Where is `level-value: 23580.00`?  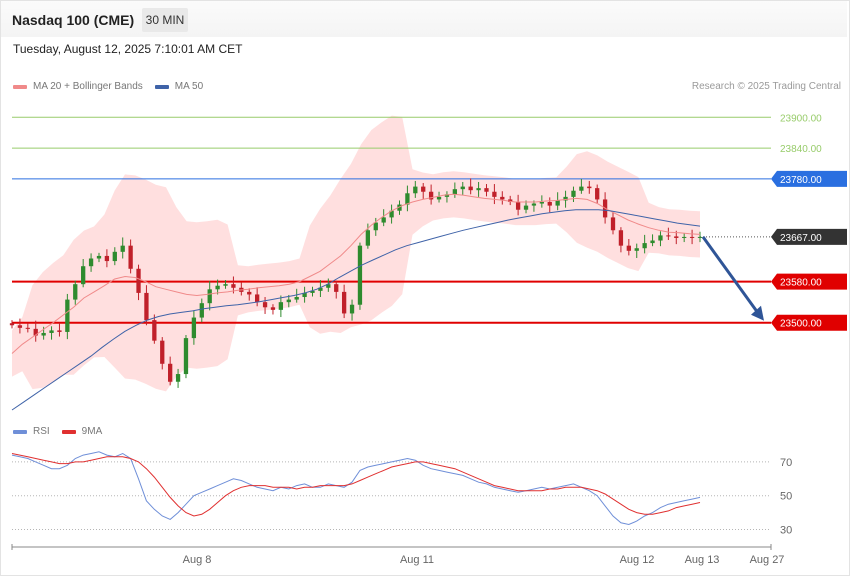 level-value: 23580.00 is located at coordinates (801, 283).